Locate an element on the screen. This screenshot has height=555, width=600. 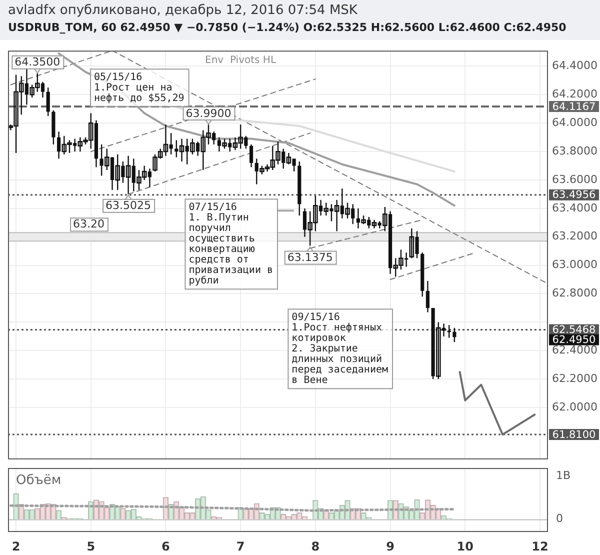
y-tick-label: 62.4000 is located at coordinates (575, 349).